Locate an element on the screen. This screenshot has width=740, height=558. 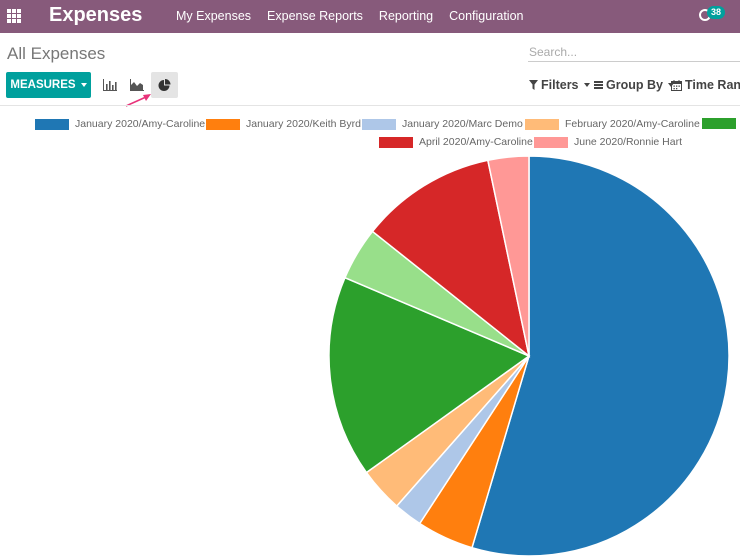
legend-item: January 2020/Keith Byrd is located at coordinates (283, 124).